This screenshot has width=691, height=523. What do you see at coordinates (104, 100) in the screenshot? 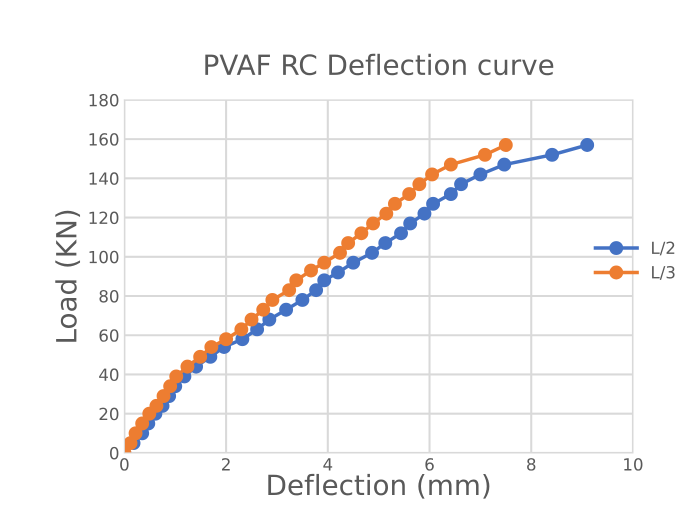
I see `y-tick-label: 180` at bounding box center [104, 100].